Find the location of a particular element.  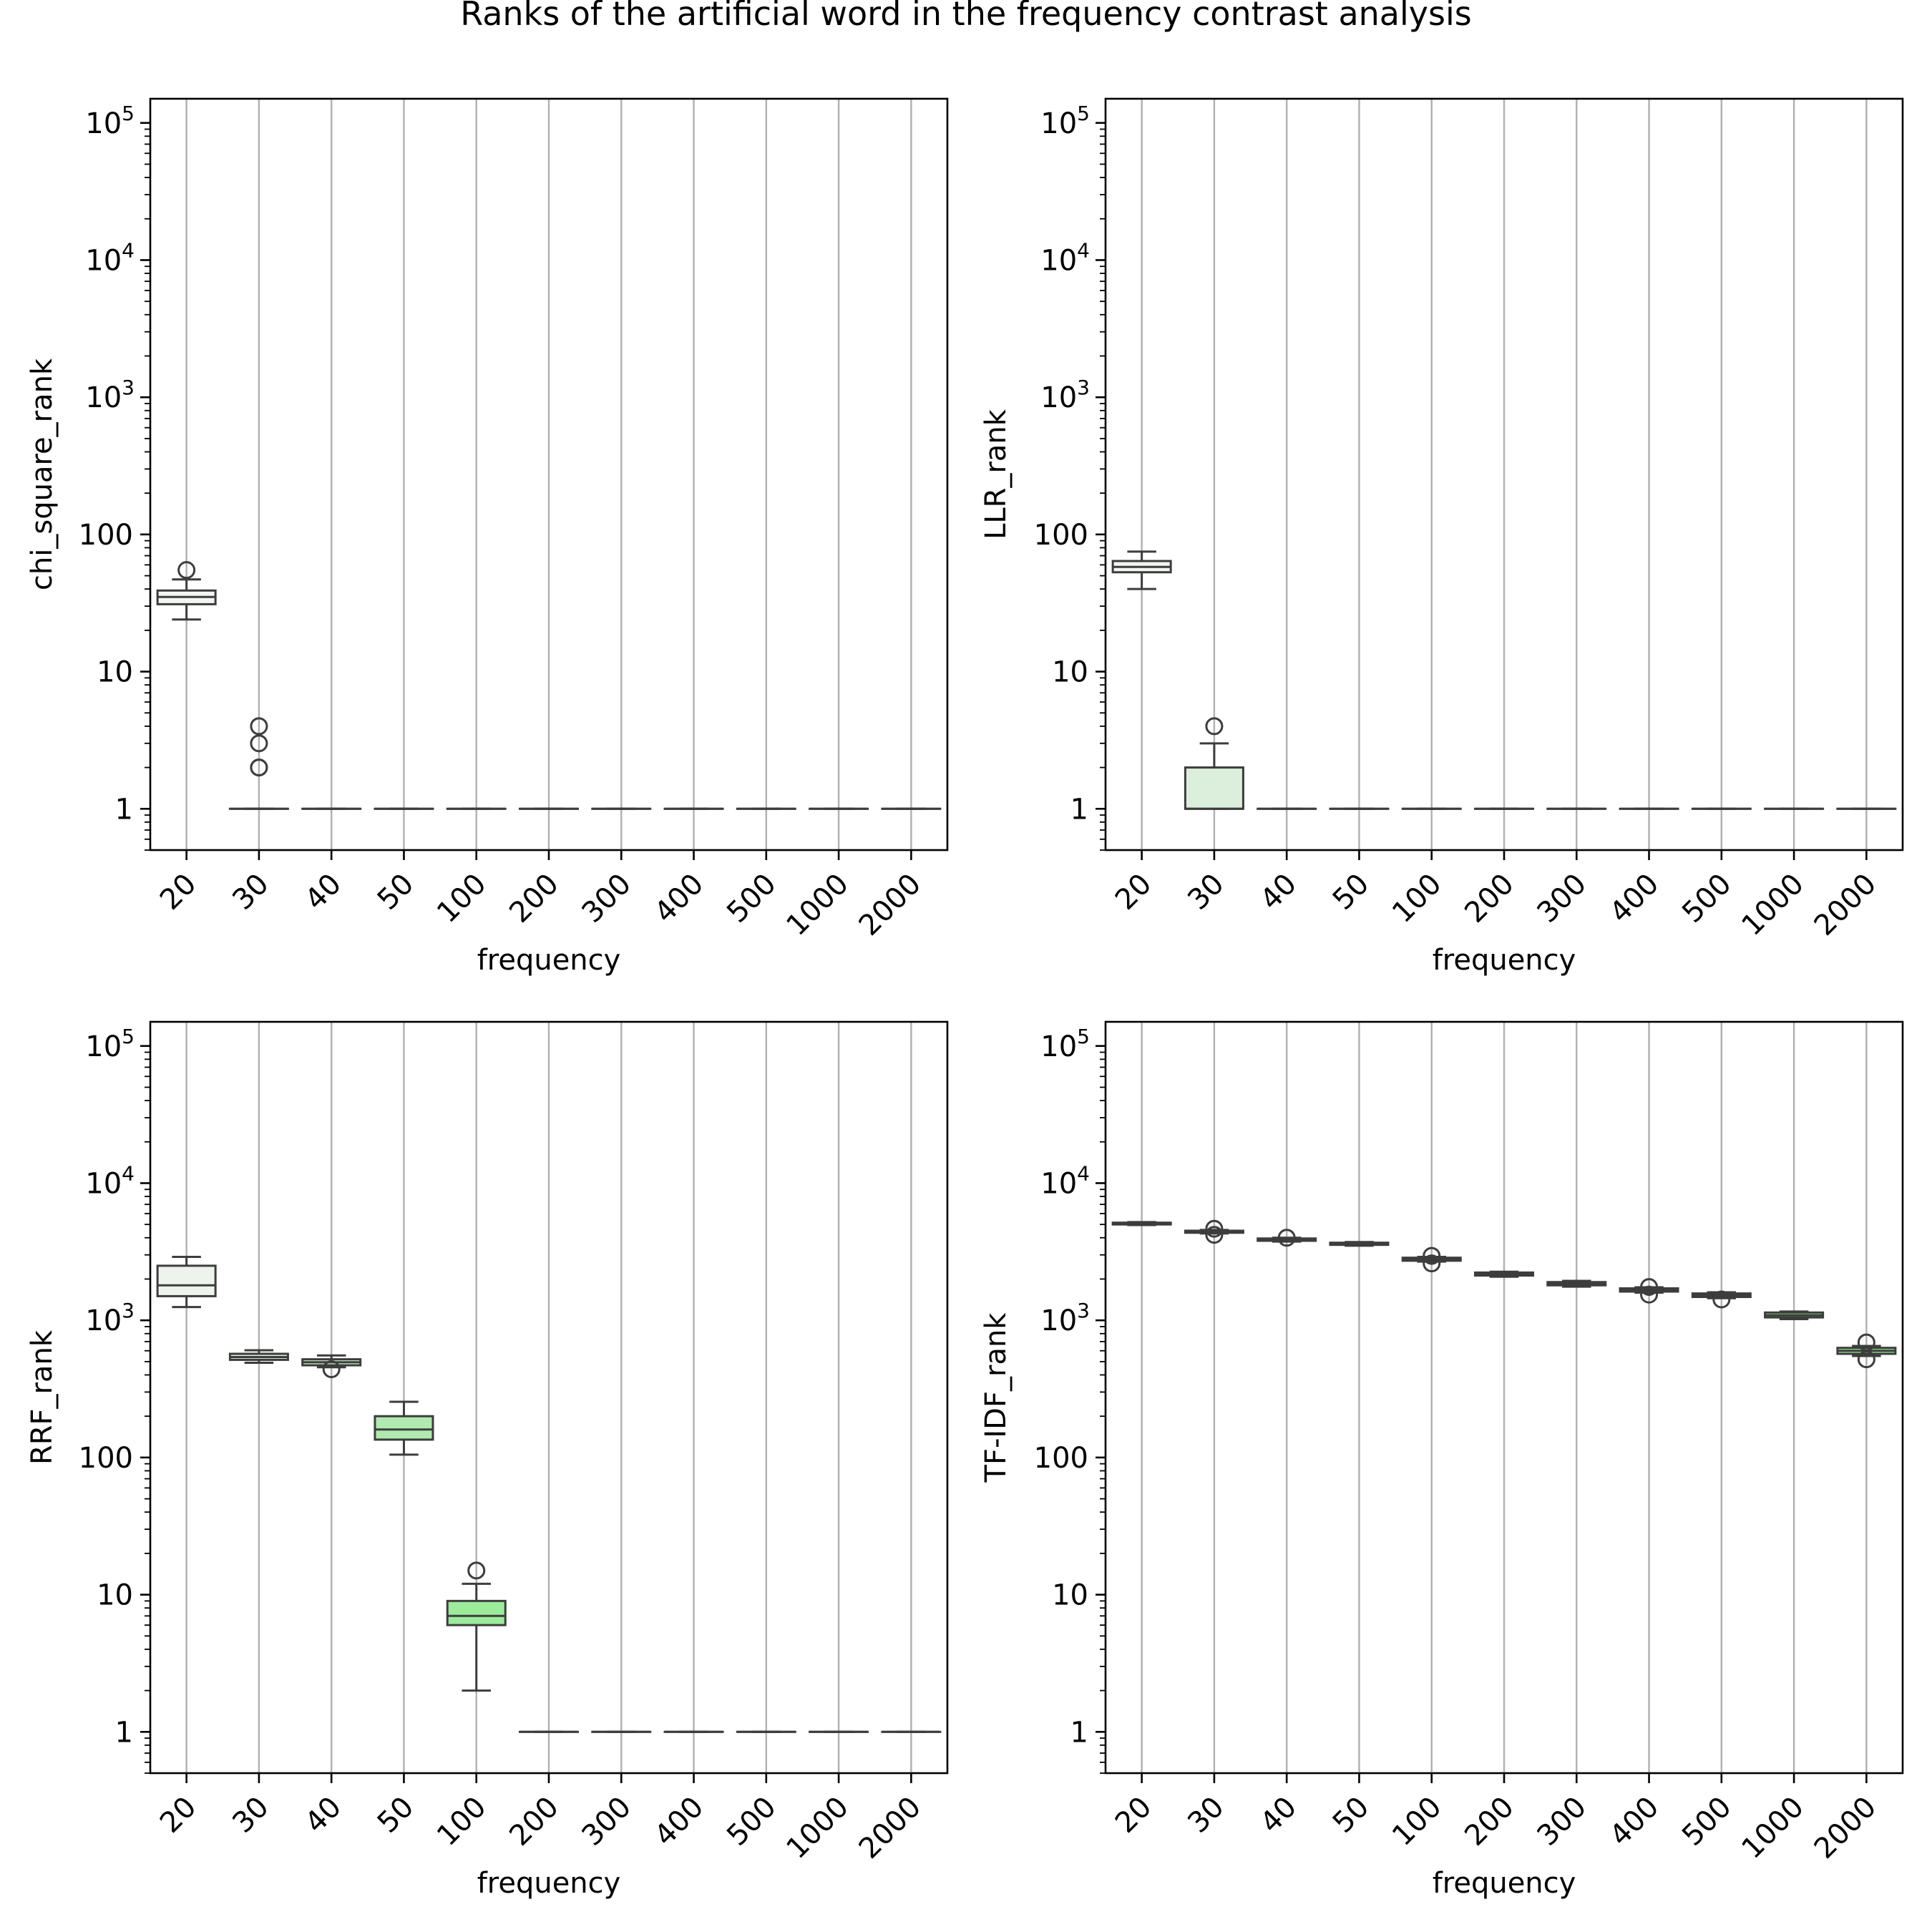

y-axis-label: RRF_rank is located at coordinates (42, 1397).